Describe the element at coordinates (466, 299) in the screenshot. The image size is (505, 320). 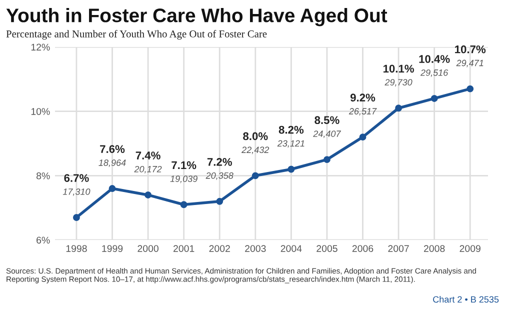
I see `caption: Chart 2 • B 2535` at that location.